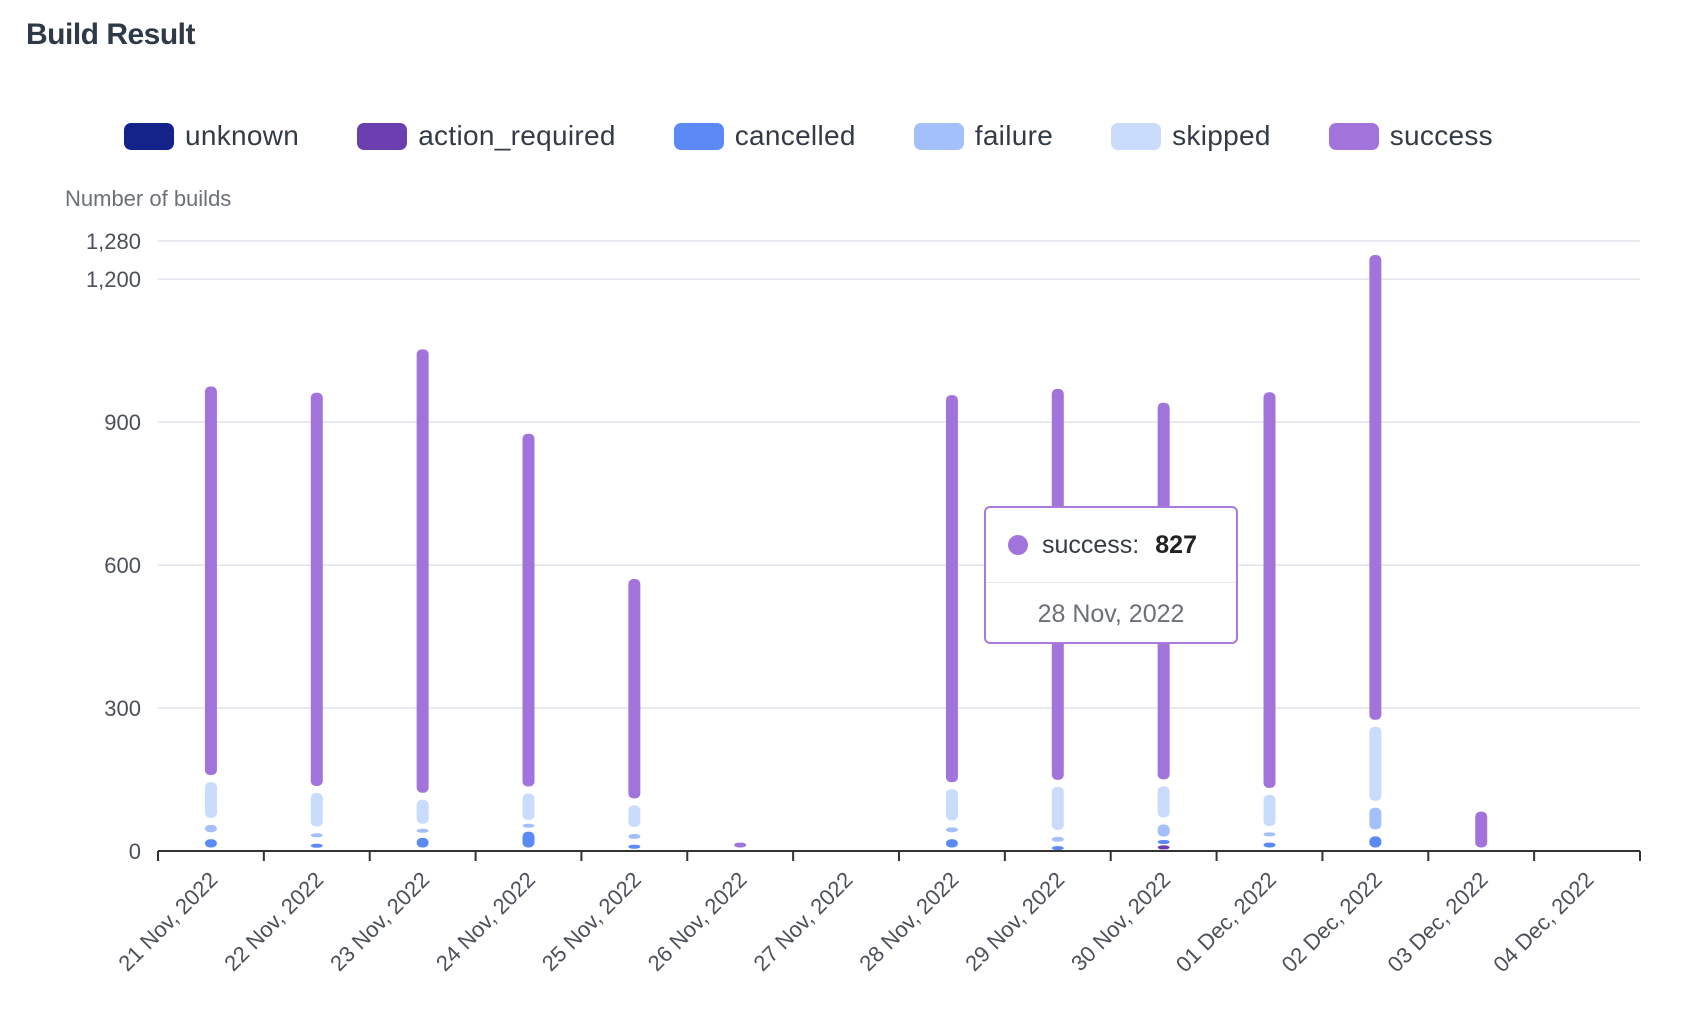 The image size is (1708, 1012). Describe the element at coordinates (485, 921) in the screenshot. I see `x-tick-label: 24 Nov, 2022` at that location.